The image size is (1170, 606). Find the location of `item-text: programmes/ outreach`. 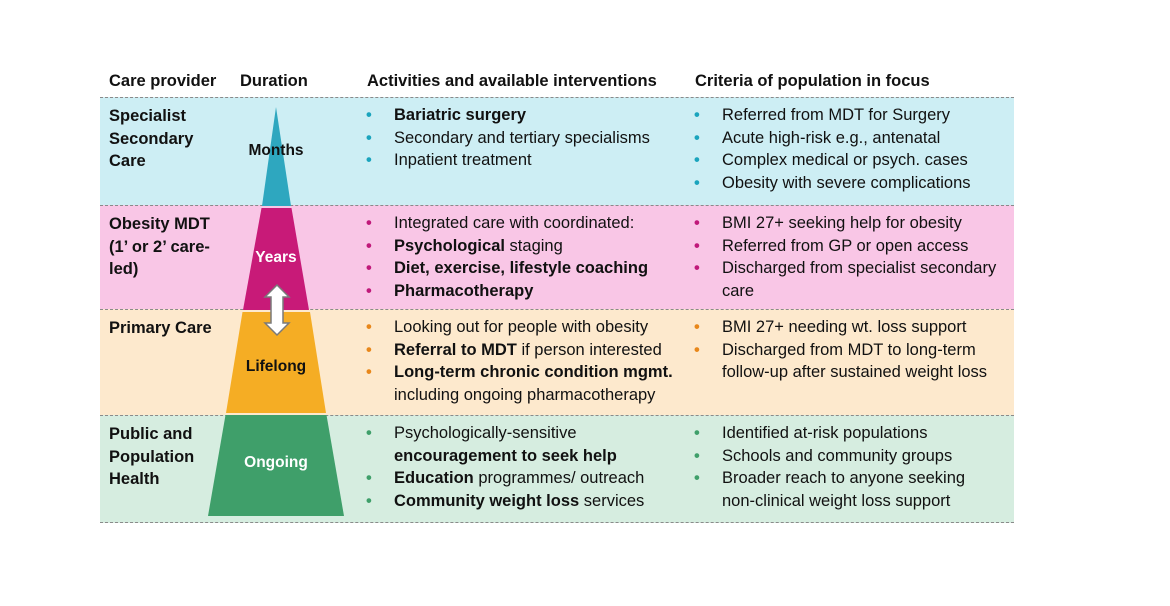

item-text: programmes/ outreach is located at coordinates (559, 478).